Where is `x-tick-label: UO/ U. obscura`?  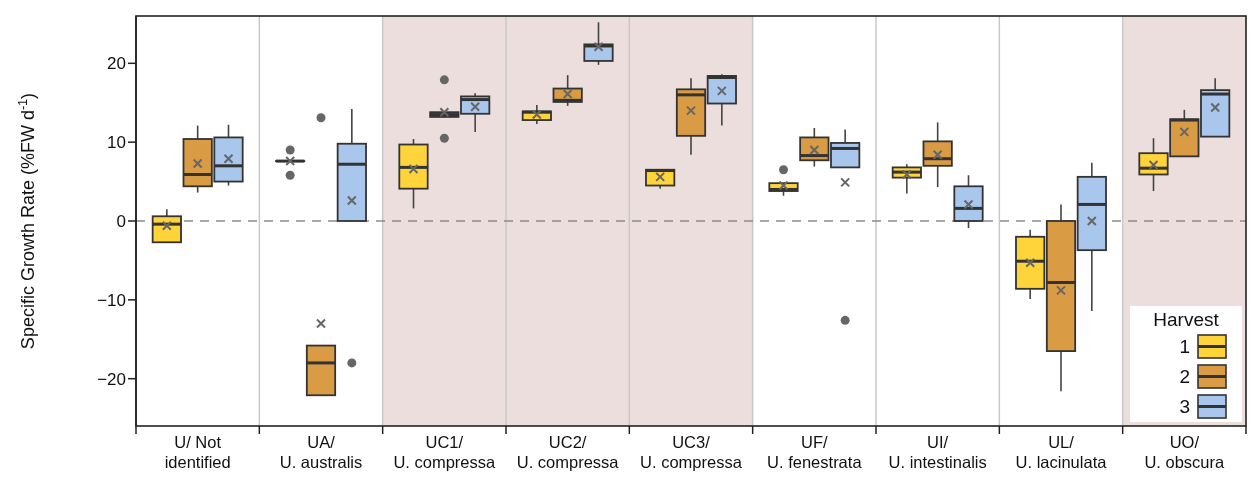
x-tick-label: UO/ U. obscura is located at coordinates (1185, 452).